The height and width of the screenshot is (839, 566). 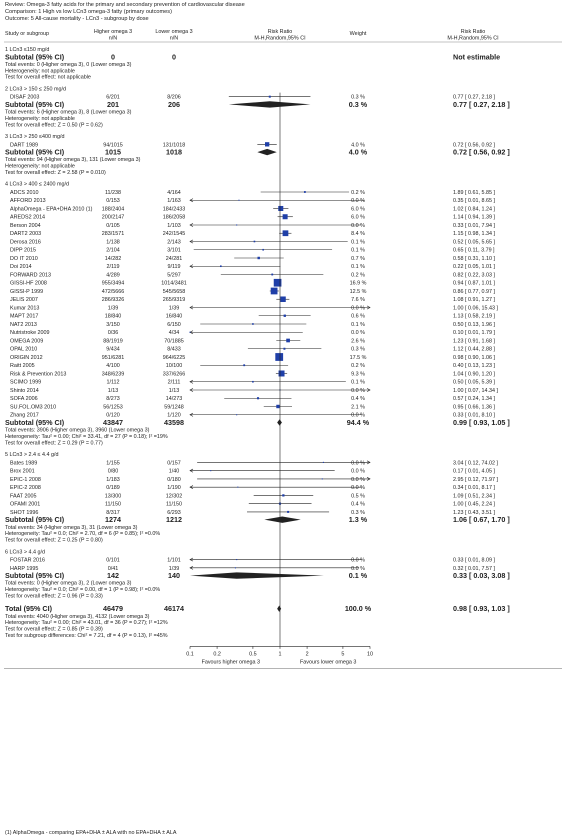 What do you see at coordinates (174, 496) in the screenshot?
I see `study-ctrl-events: 12/302` at bounding box center [174, 496].